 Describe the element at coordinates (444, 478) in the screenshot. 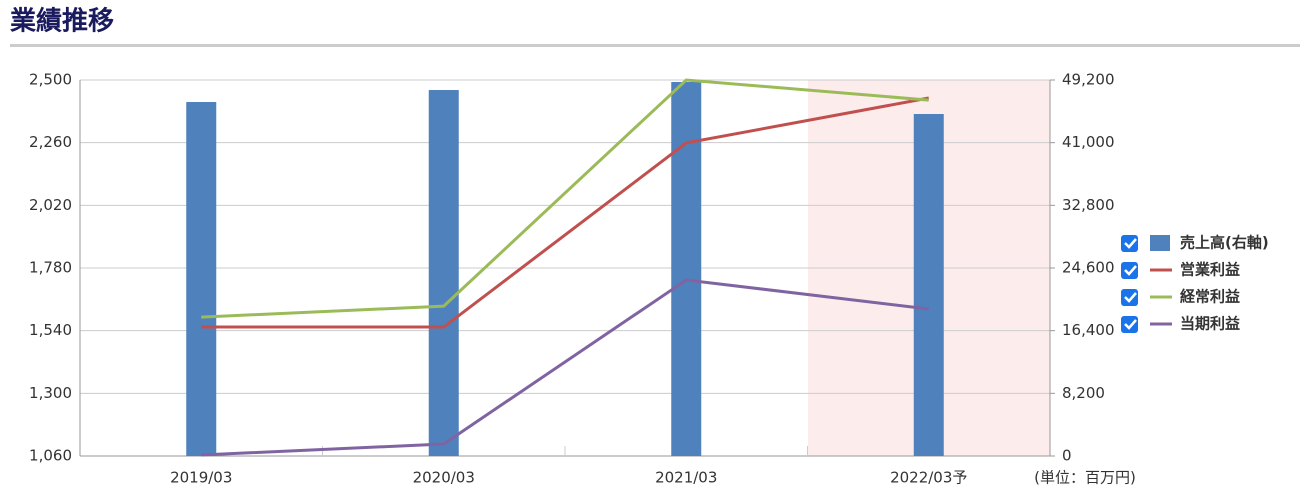

I see `x-tick-label: 2020/03` at that location.